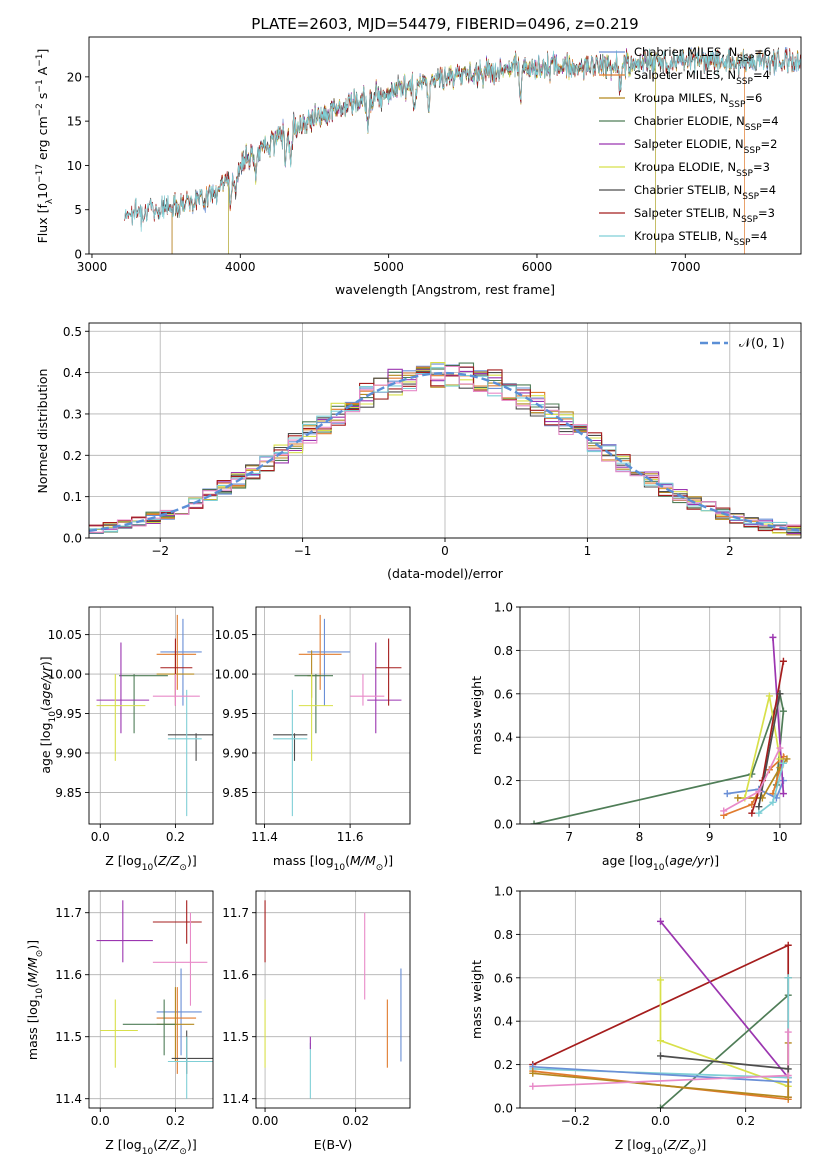  Describe the element at coordinates (72, 414) in the screenshot. I see `y-tick-label: 0.3` at that location.